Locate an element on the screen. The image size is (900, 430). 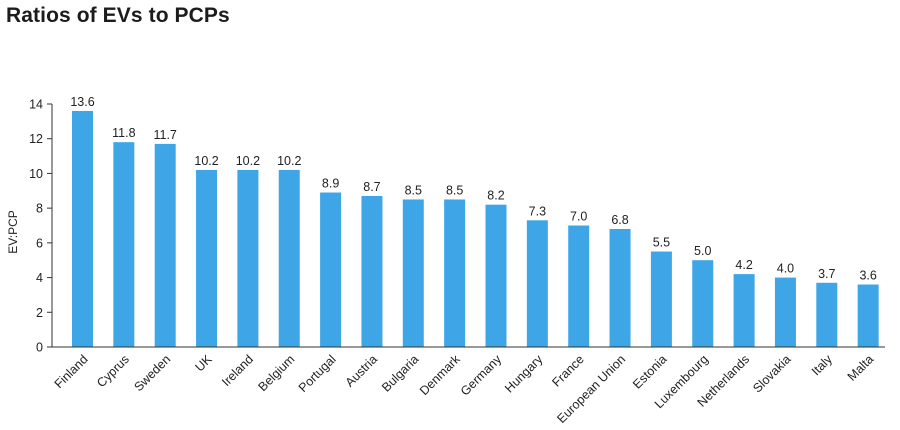
value-label: 6.8 is located at coordinates (619, 220).